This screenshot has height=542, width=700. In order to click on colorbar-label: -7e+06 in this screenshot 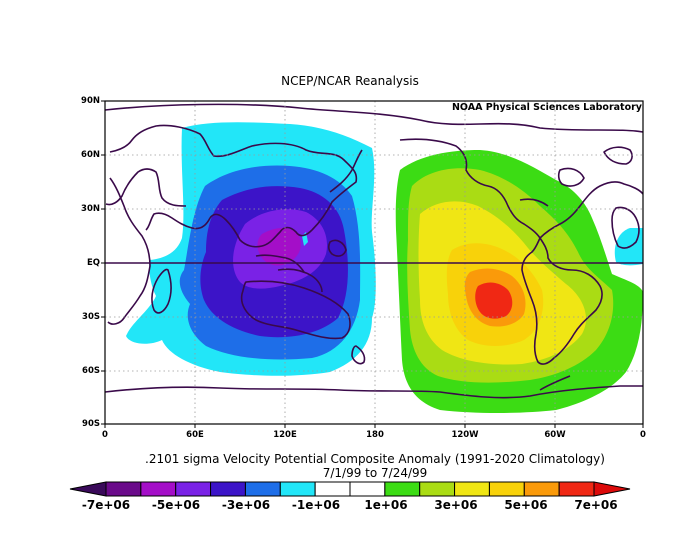, I will do `click(106, 505)`.